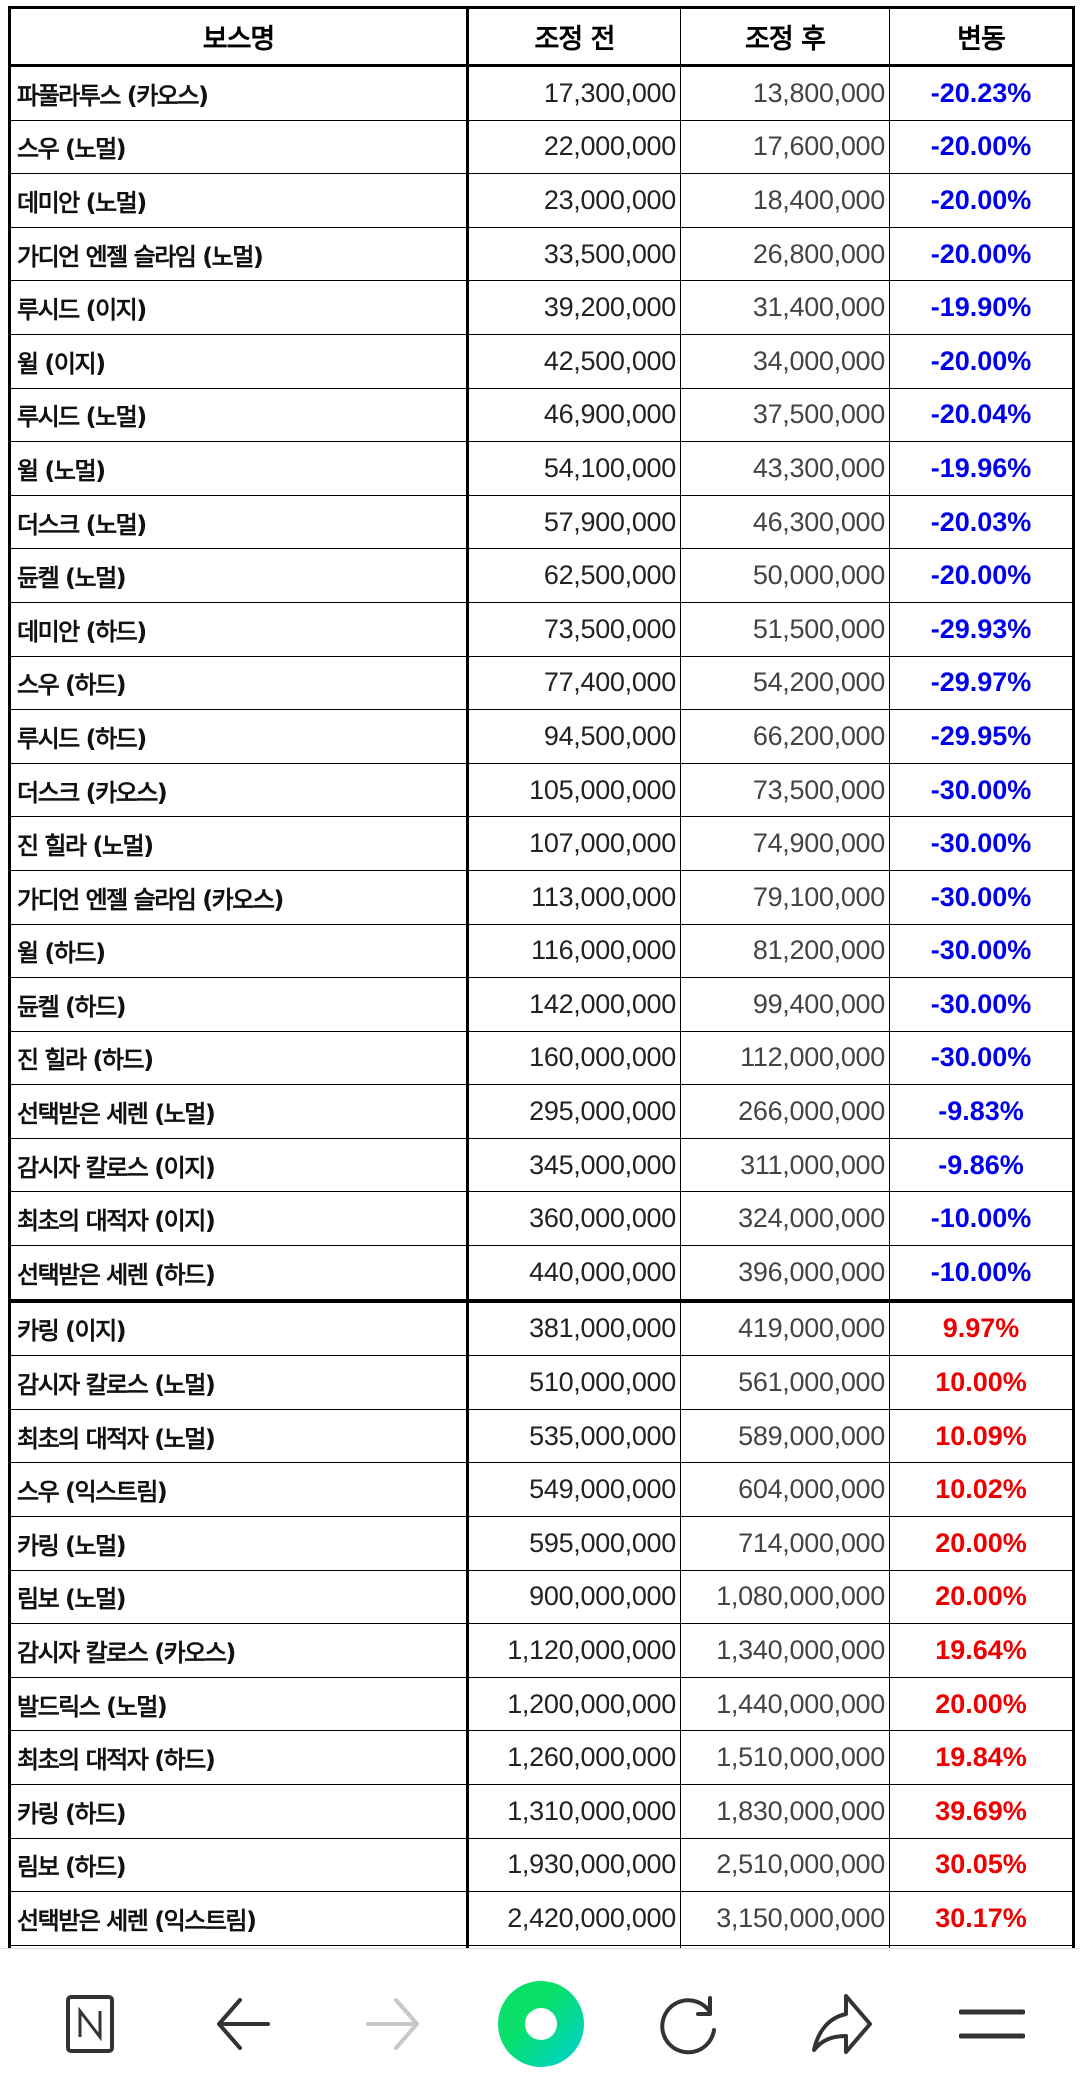 The image size is (1080, 2098). Describe the element at coordinates (982, 1436) in the screenshot. I see `change-percent-cell: 10.09%` at that location.